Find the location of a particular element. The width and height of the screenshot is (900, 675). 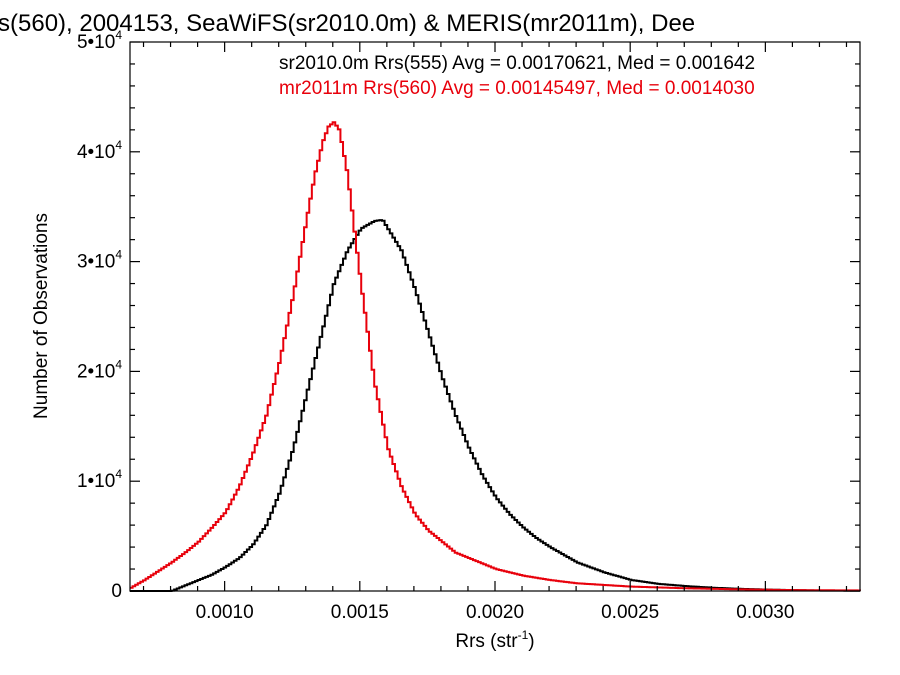

y-axis-label: Number of Observations is located at coordinates (41, 316).